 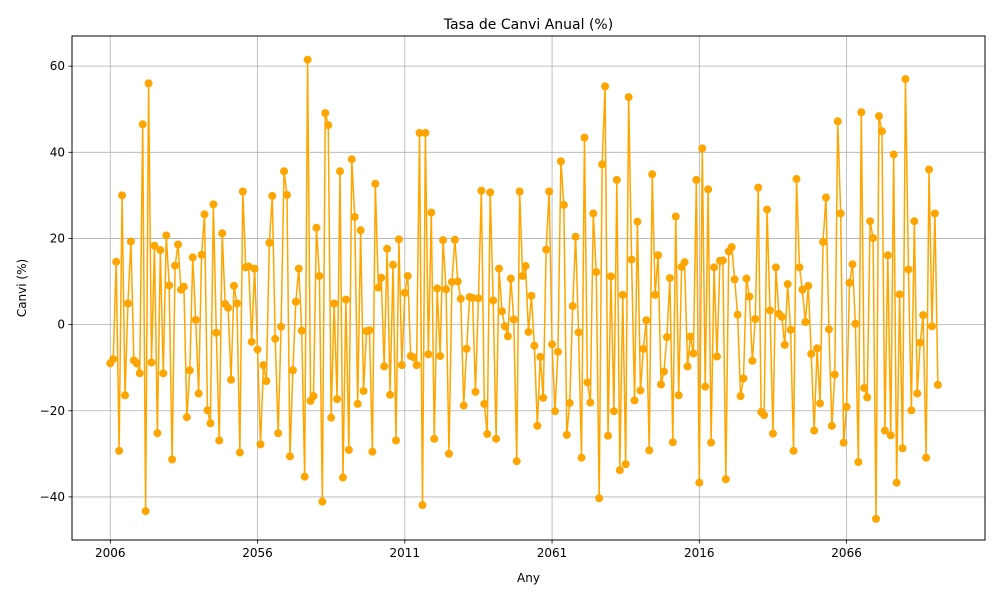 What do you see at coordinates (699, 553) in the screenshot?
I see `x-tick-label: 2016` at bounding box center [699, 553].